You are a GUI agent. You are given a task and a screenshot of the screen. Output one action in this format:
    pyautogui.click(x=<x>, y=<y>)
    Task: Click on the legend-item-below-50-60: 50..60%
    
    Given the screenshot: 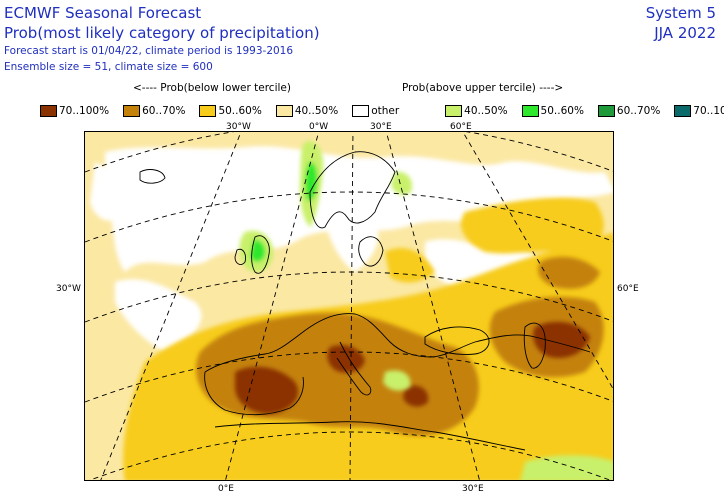 What is the action you would take?
    pyautogui.click(x=230, y=111)
    